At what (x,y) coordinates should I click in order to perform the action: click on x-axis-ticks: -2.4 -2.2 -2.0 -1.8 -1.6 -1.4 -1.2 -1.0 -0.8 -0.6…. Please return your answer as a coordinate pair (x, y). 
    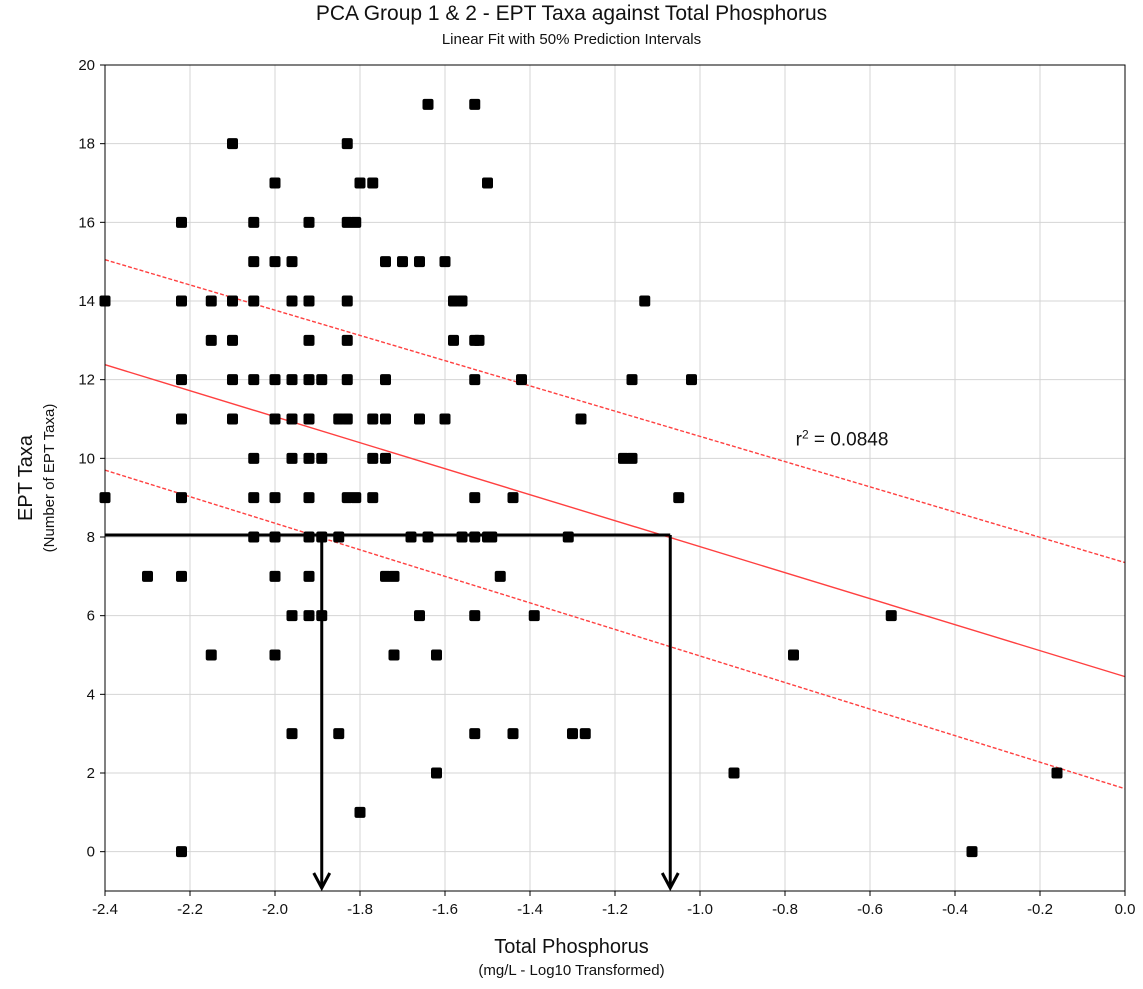
    Looking at the image, I should click on (613, 904).